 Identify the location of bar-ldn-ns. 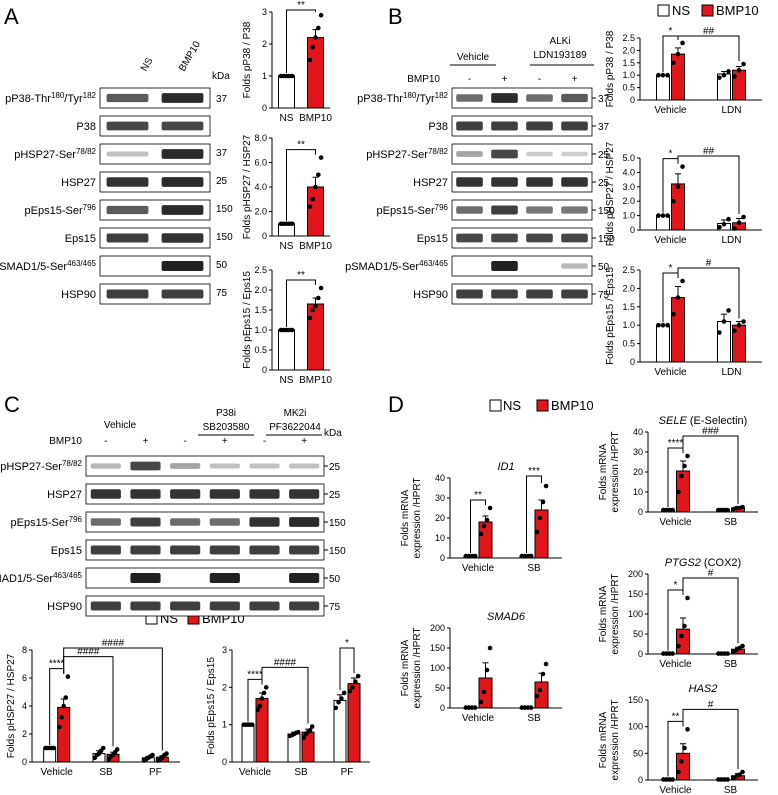
(724, 342).